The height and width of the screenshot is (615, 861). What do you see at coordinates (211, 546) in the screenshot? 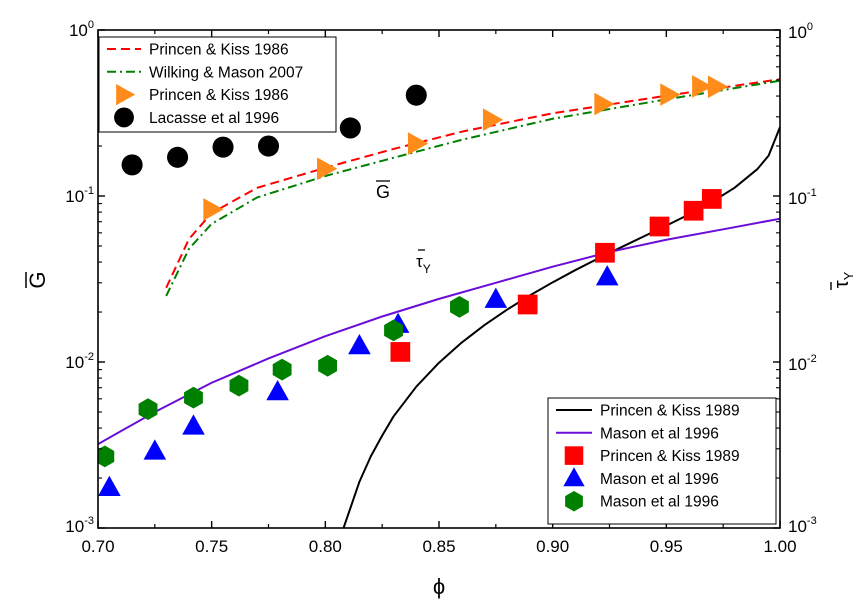
I see `x-tick-label: 0.75` at bounding box center [211, 546].